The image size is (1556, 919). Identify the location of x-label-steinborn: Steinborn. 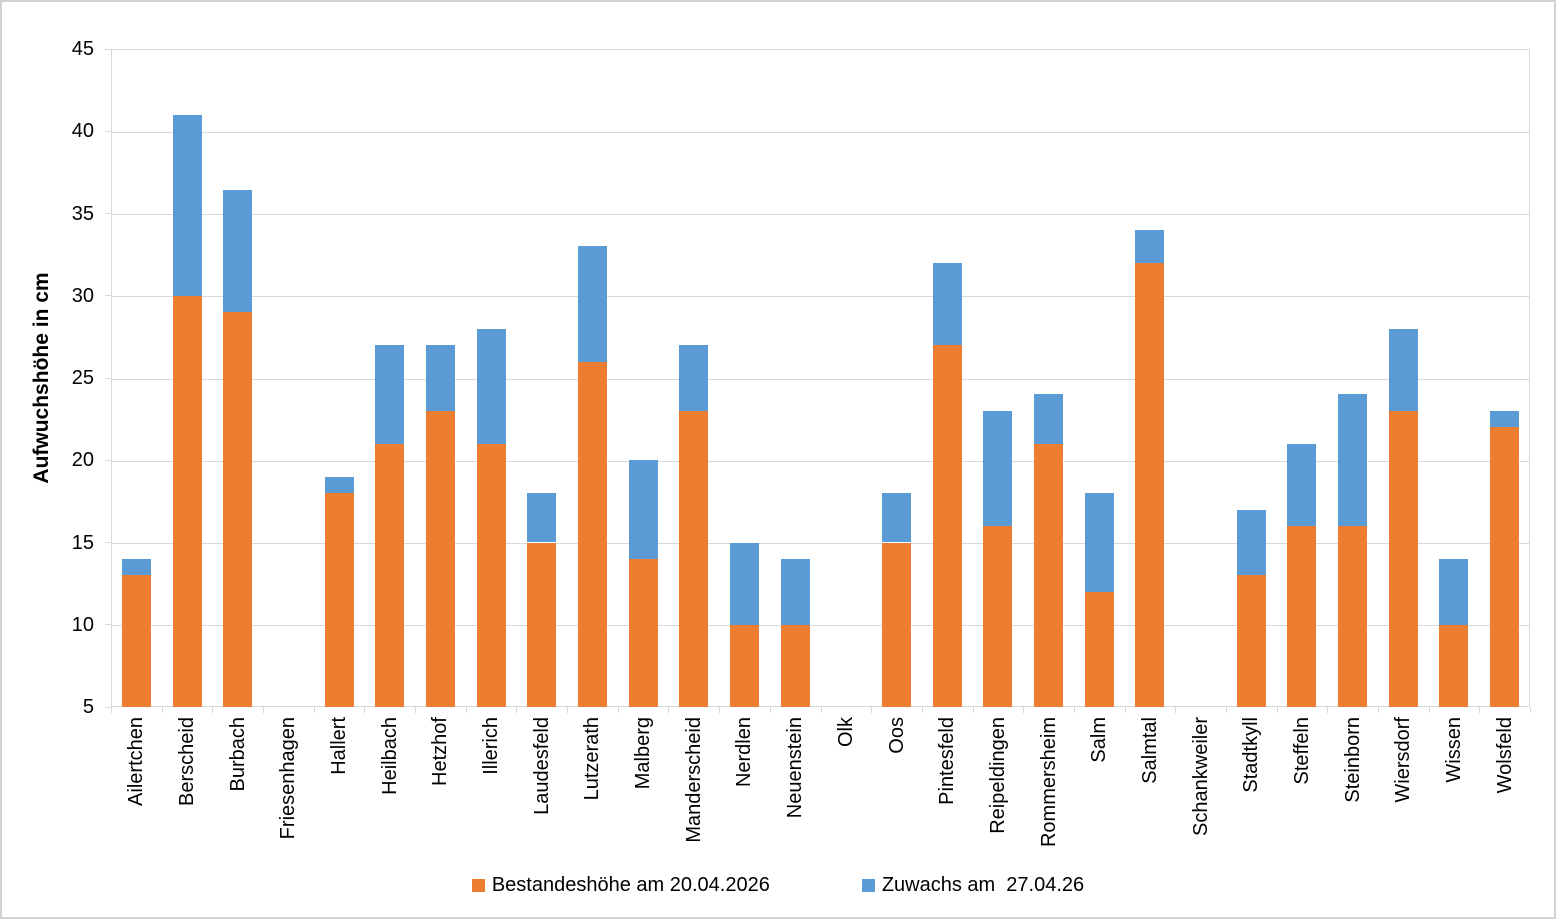
(1353, 760).